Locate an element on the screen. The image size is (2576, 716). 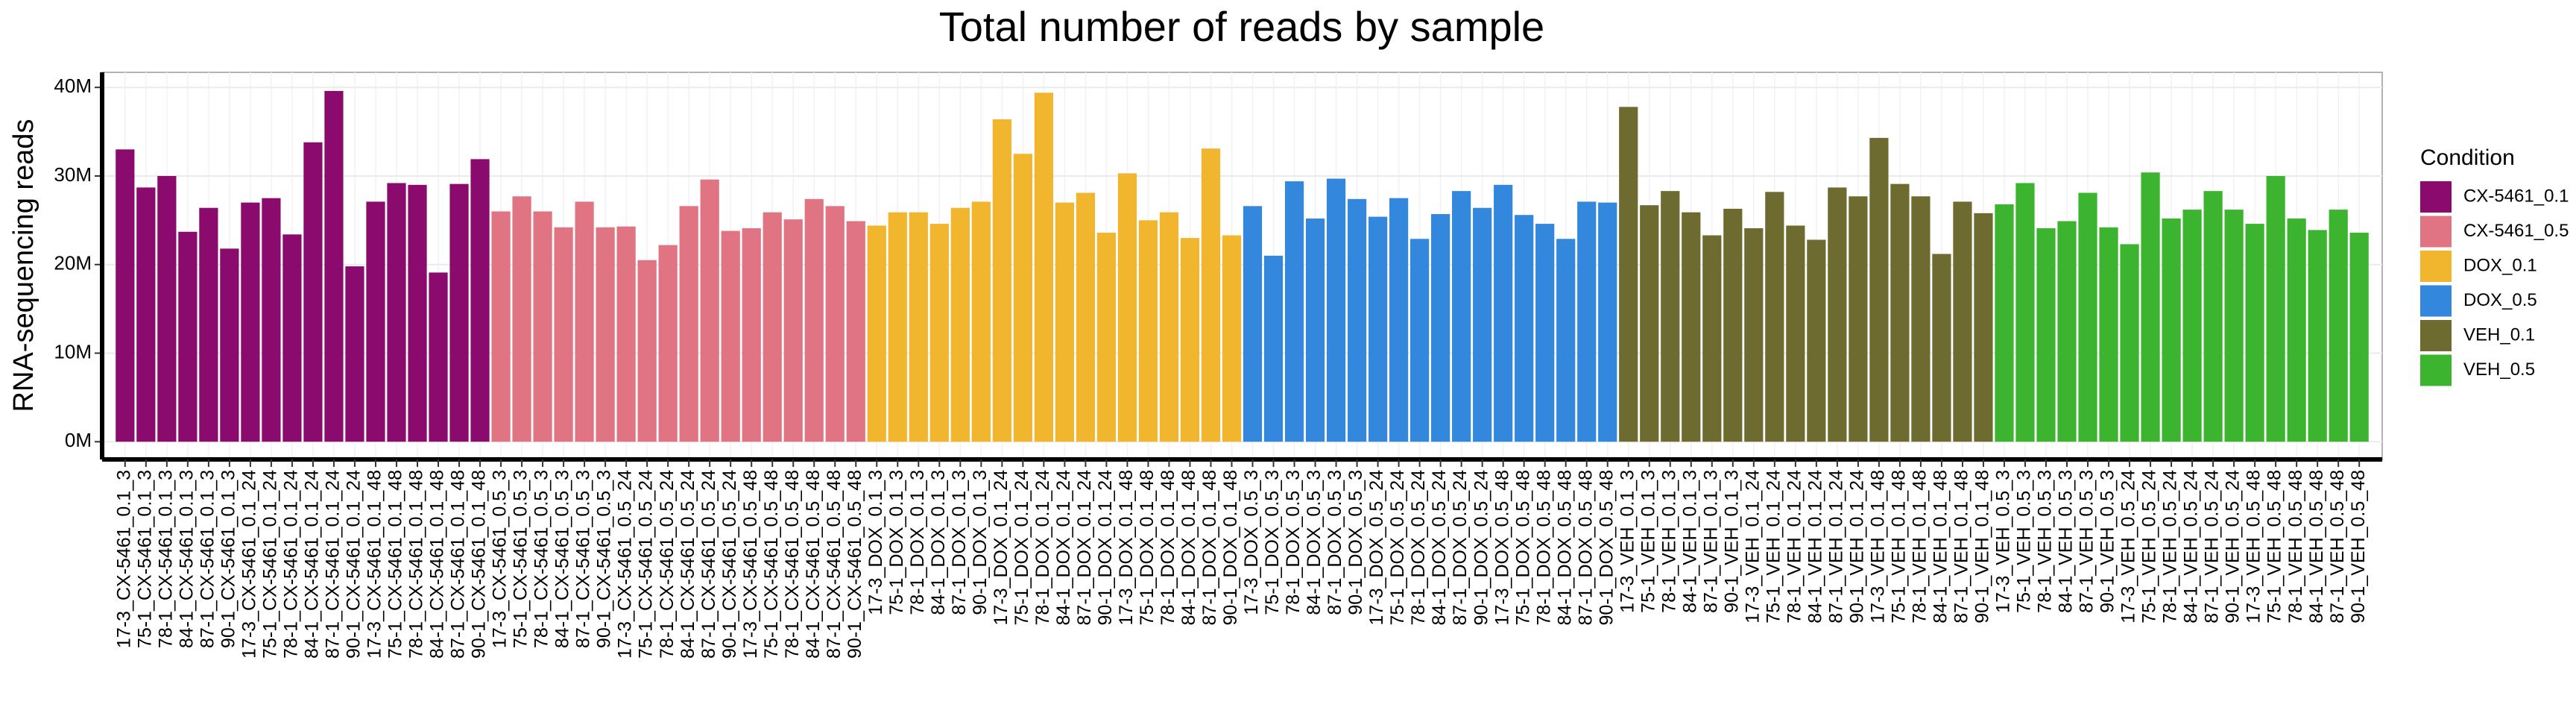
x-tick-label: 84-1_DOX_0.5_3 is located at coordinates (1315, 542).